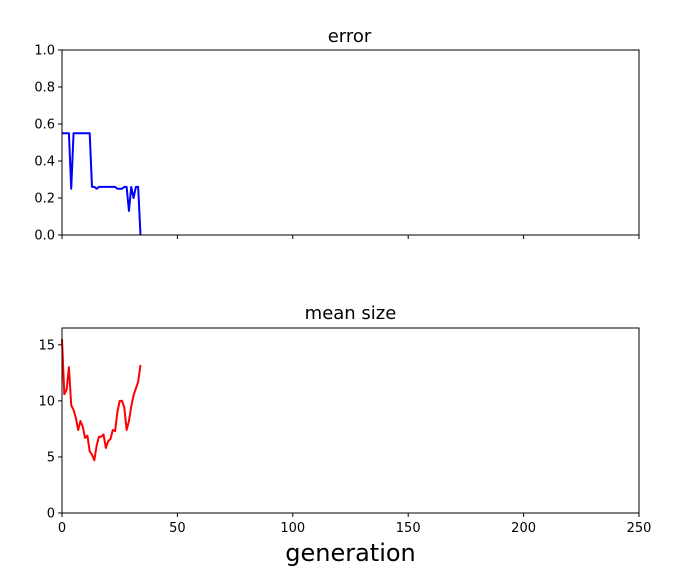 The width and height of the screenshot is (692, 573). What do you see at coordinates (350, 237) in the screenshot?
I see `error-x-ticks` at bounding box center [350, 237].